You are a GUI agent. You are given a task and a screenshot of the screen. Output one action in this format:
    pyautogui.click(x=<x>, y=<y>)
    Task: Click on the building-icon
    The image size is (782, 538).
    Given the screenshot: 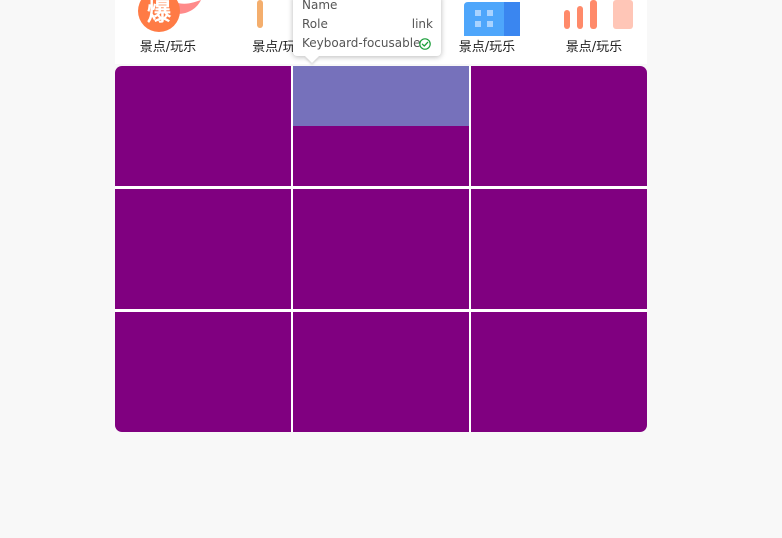 What is the action you would take?
    pyautogui.click(x=492, y=19)
    